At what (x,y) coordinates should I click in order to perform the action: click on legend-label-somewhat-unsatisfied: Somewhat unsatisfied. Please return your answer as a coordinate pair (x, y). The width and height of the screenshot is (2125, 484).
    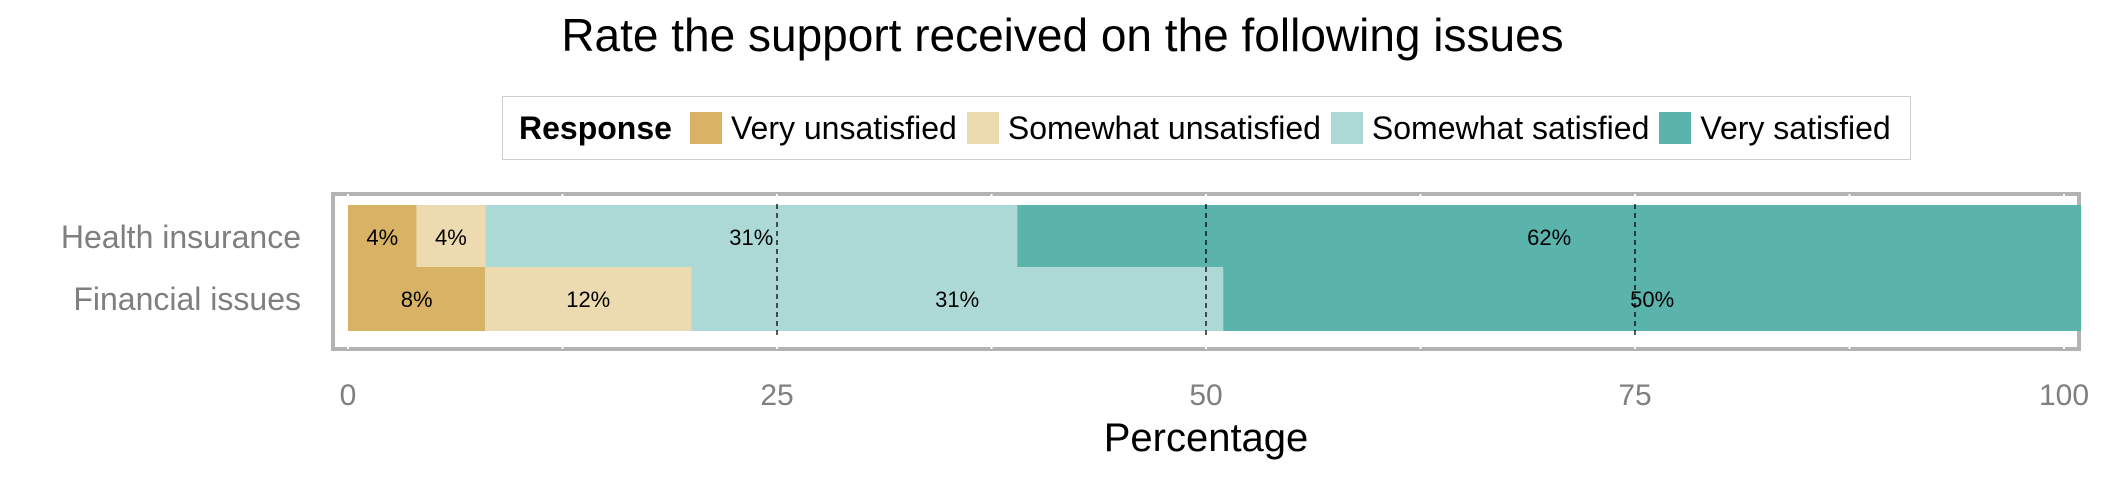
    Looking at the image, I should click on (1164, 127).